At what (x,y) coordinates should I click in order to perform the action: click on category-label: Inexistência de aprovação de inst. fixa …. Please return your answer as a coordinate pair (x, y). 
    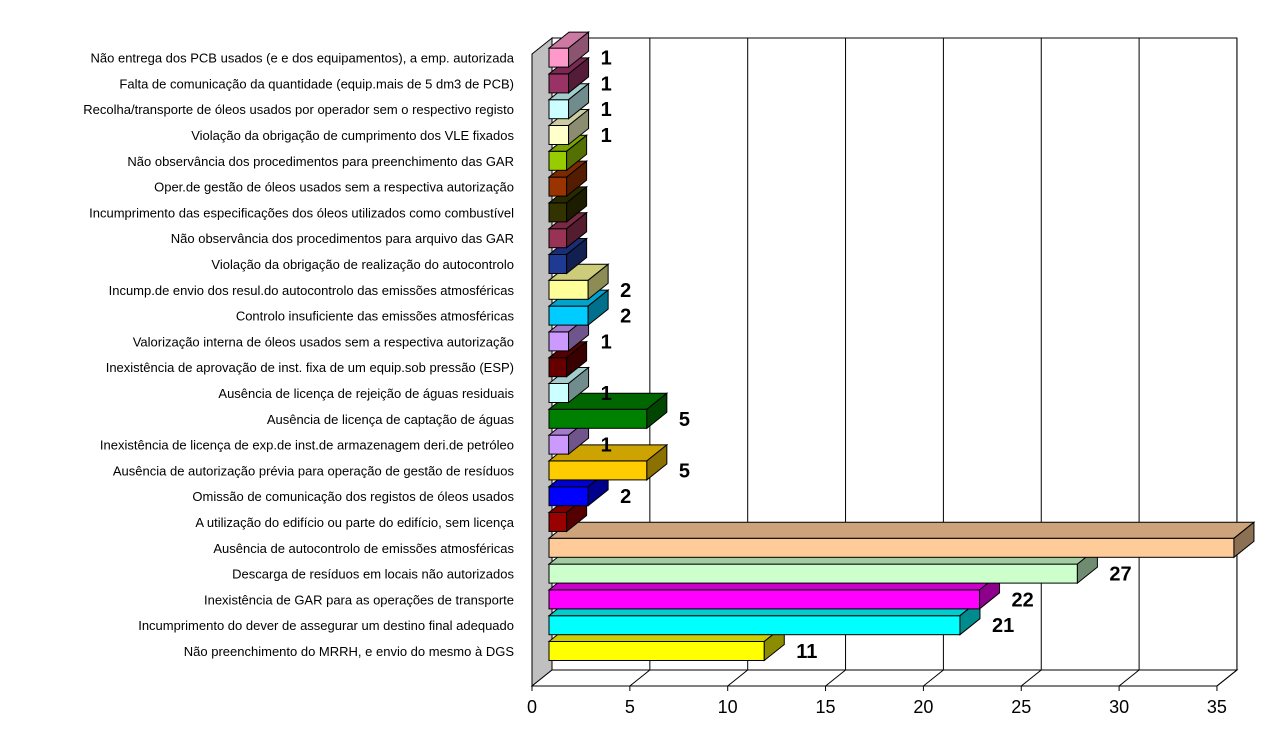
    Looking at the image, I should click on (310, 367).